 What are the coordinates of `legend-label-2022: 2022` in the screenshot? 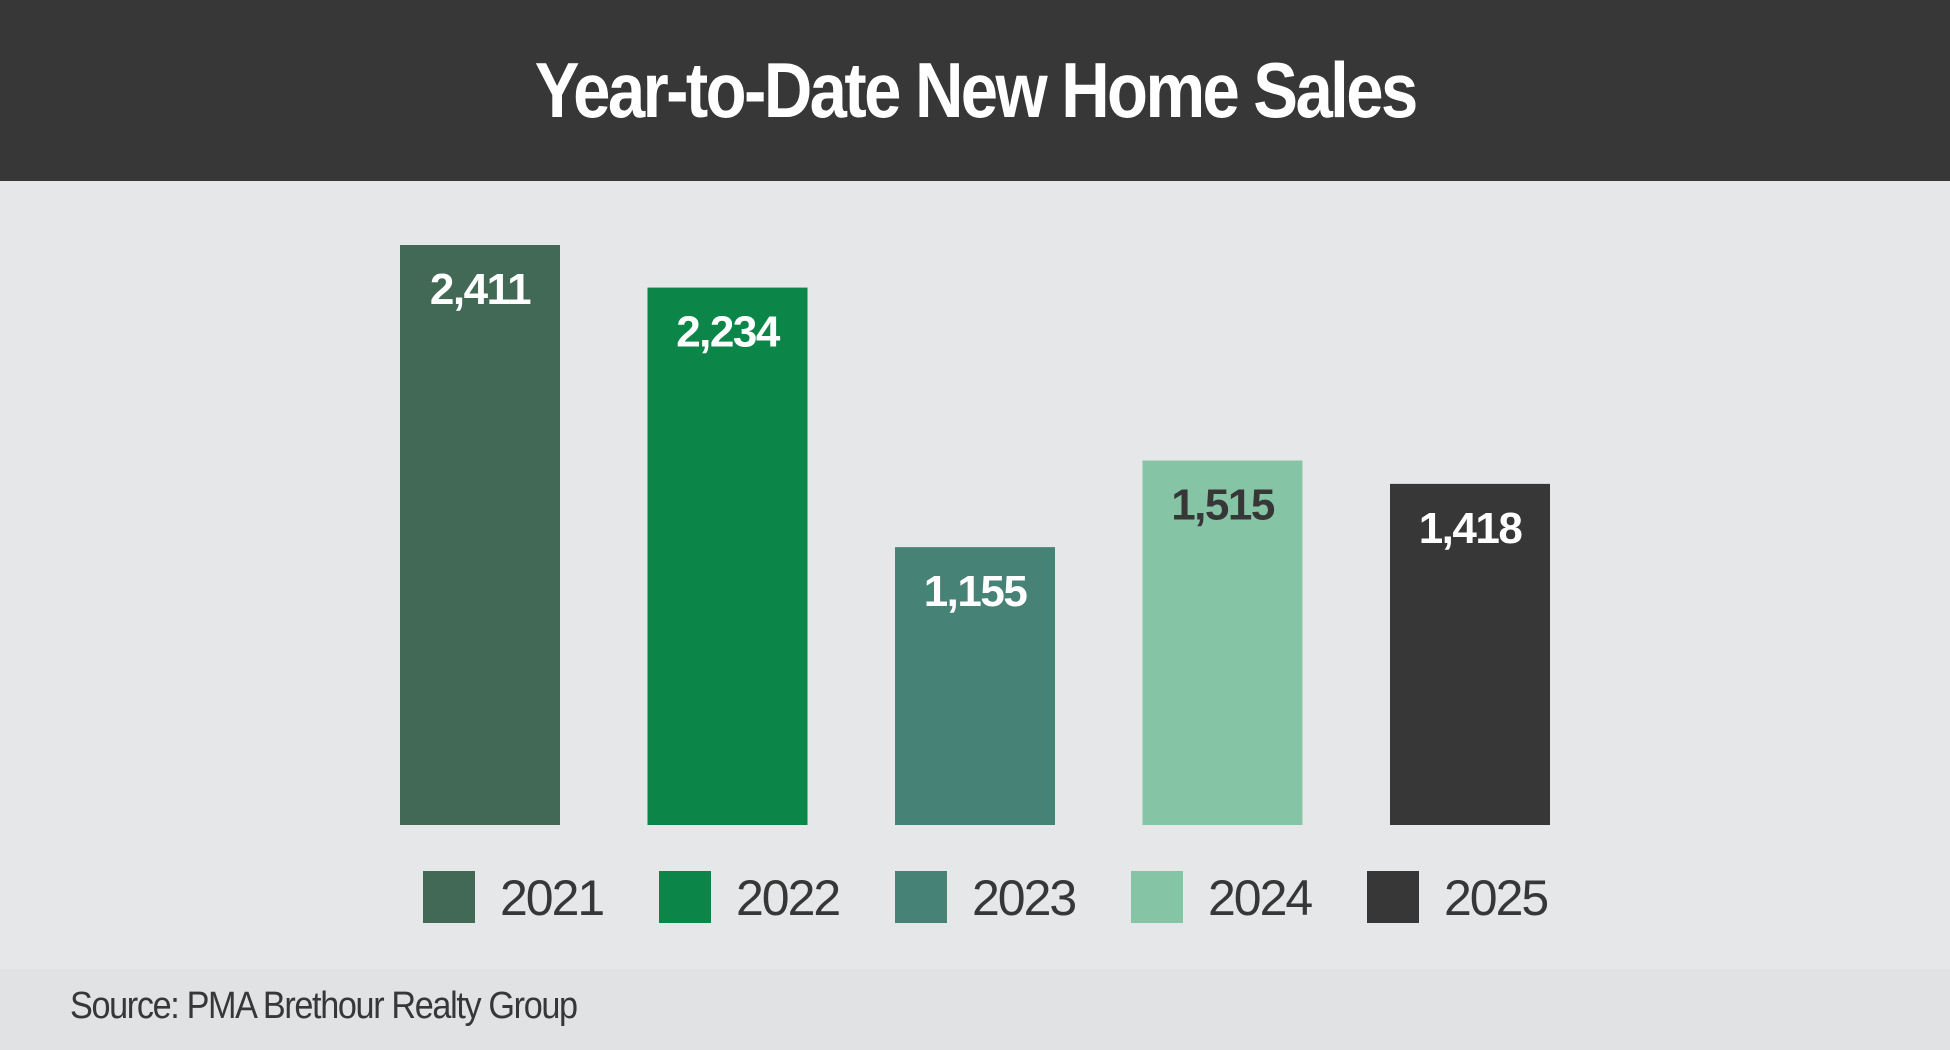 It's located at (787, 898).